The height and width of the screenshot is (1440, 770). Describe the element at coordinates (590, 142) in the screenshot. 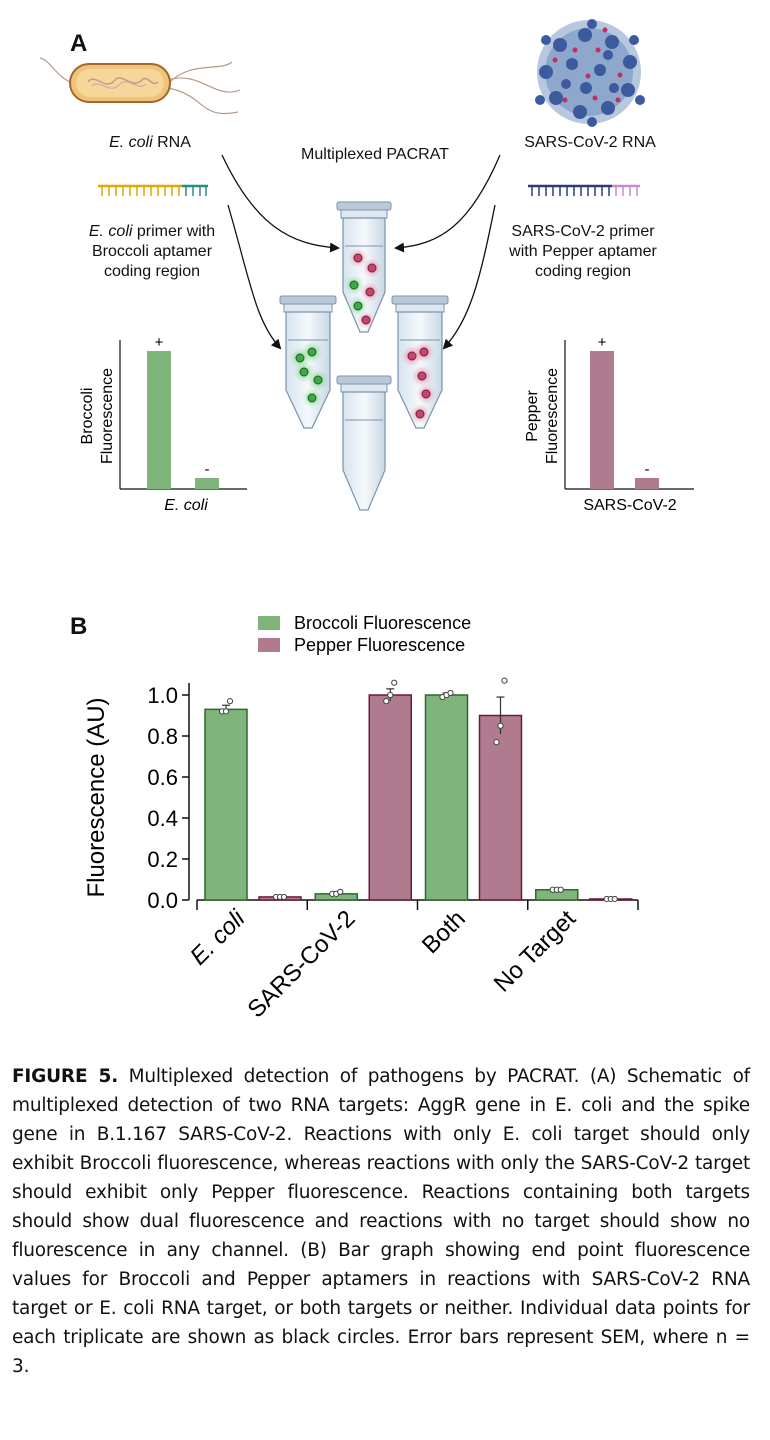

I see `sars-rna-label: SARS-CoV-2 RNA` at that location.